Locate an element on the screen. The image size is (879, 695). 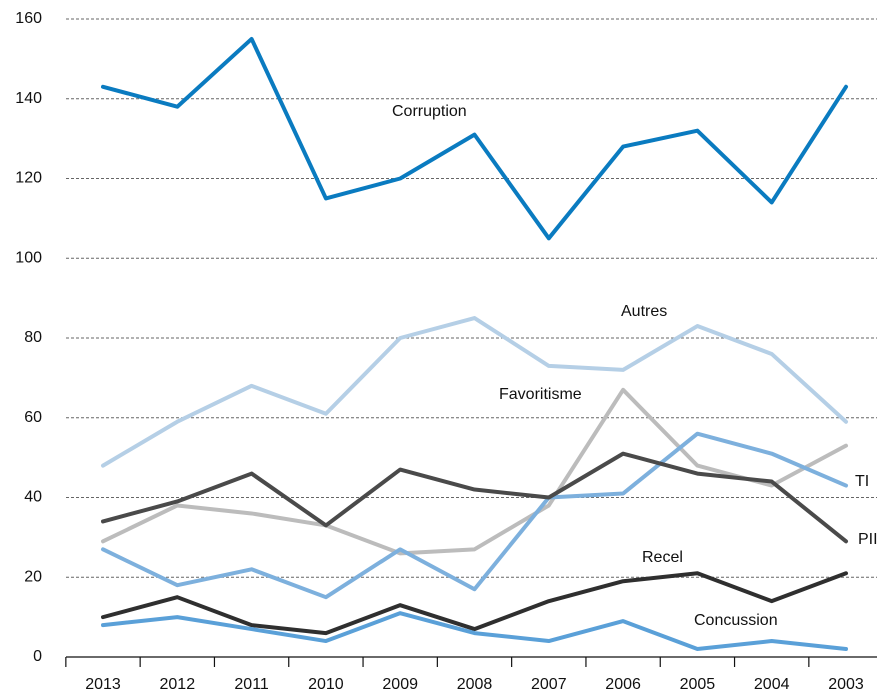
x-tick-label: 2011 is located at coordinates (251, 684).